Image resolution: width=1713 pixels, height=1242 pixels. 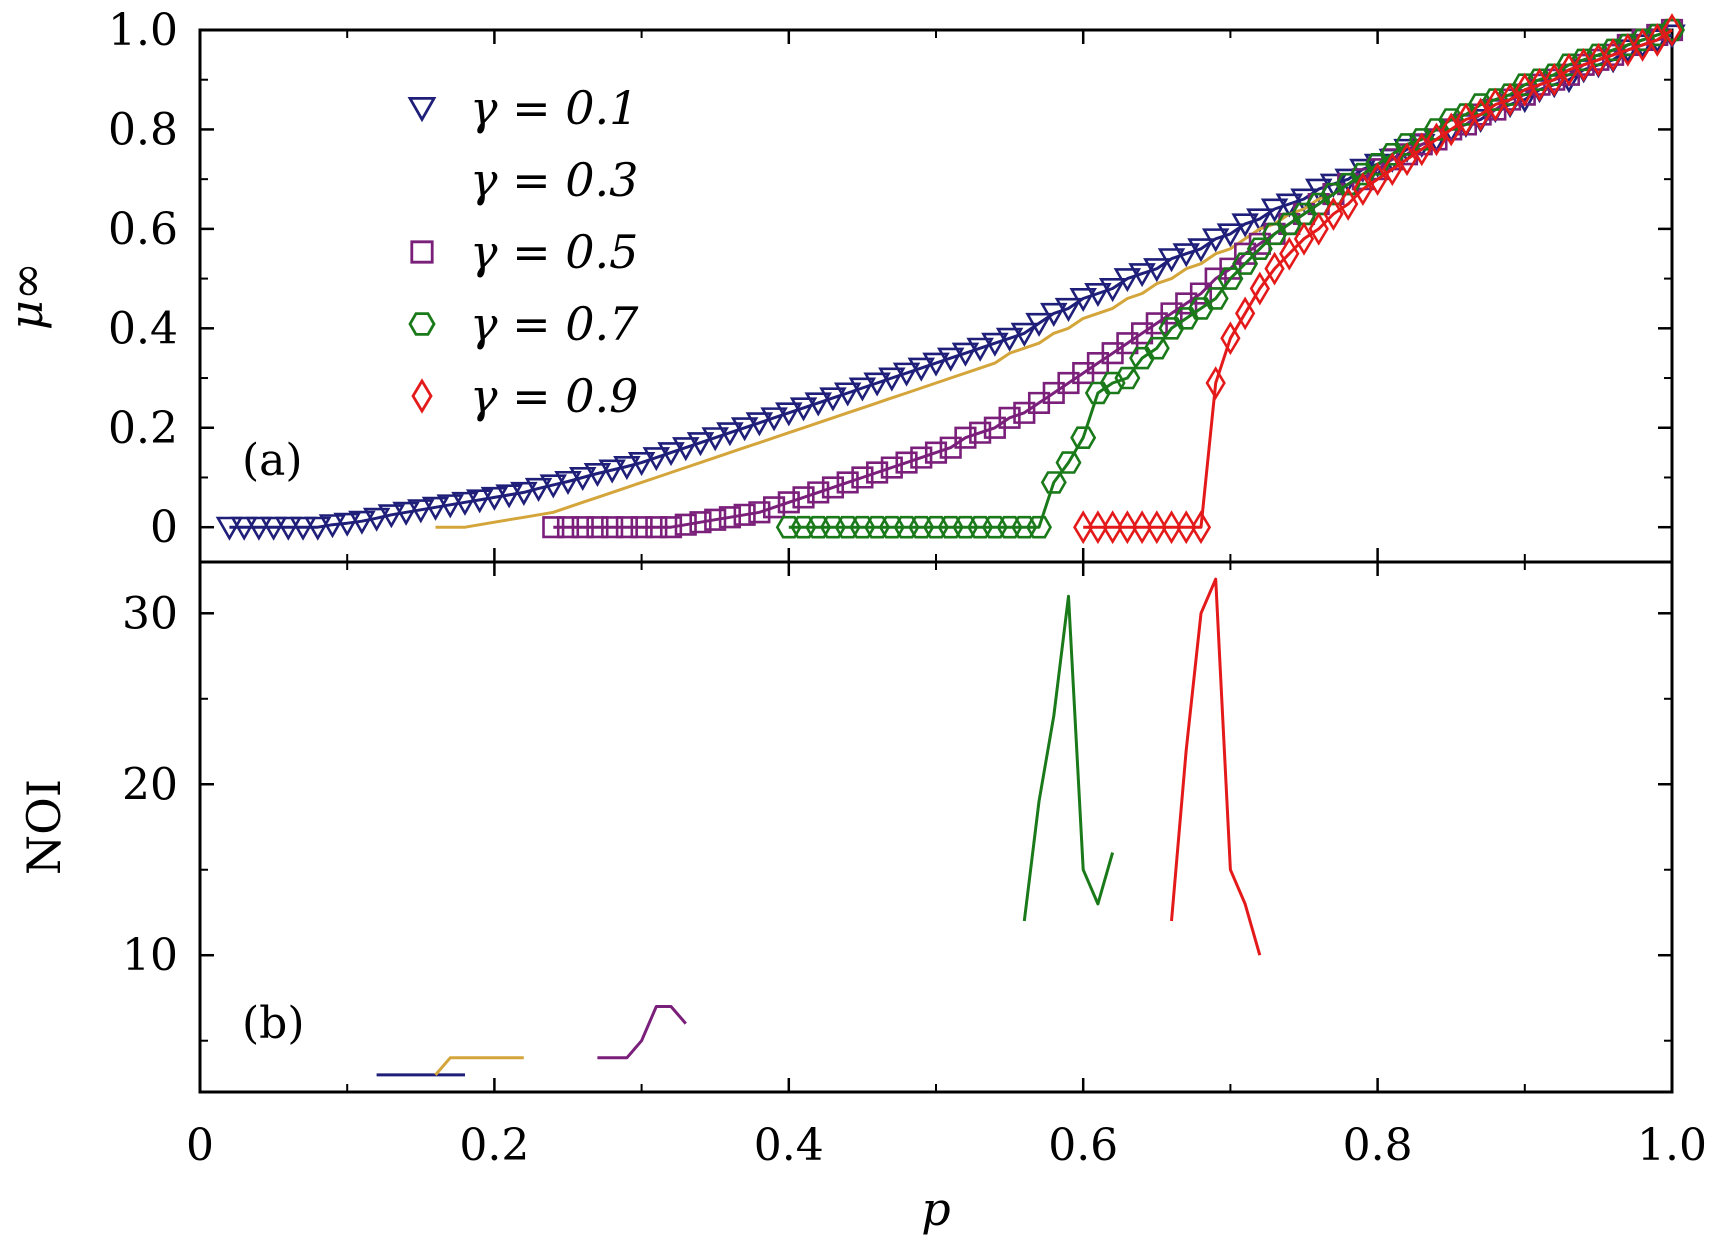 What do you see at coordinates (422, 324) in the screenshot?
I see `legend-marker` at bounding box center [422, 324].